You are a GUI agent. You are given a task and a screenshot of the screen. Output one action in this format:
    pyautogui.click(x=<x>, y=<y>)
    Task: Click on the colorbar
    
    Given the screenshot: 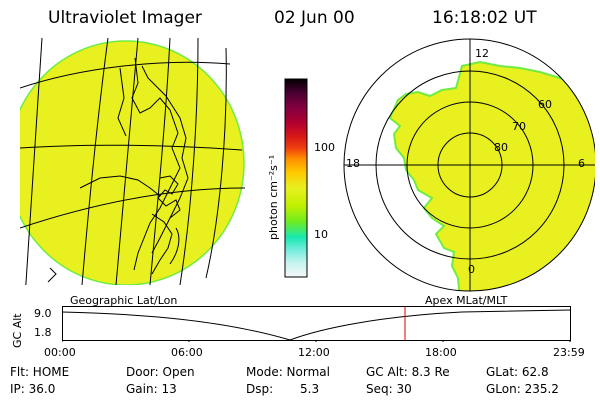 What is the action you would take?
    pyautogui.click(x=296, y=178)
    